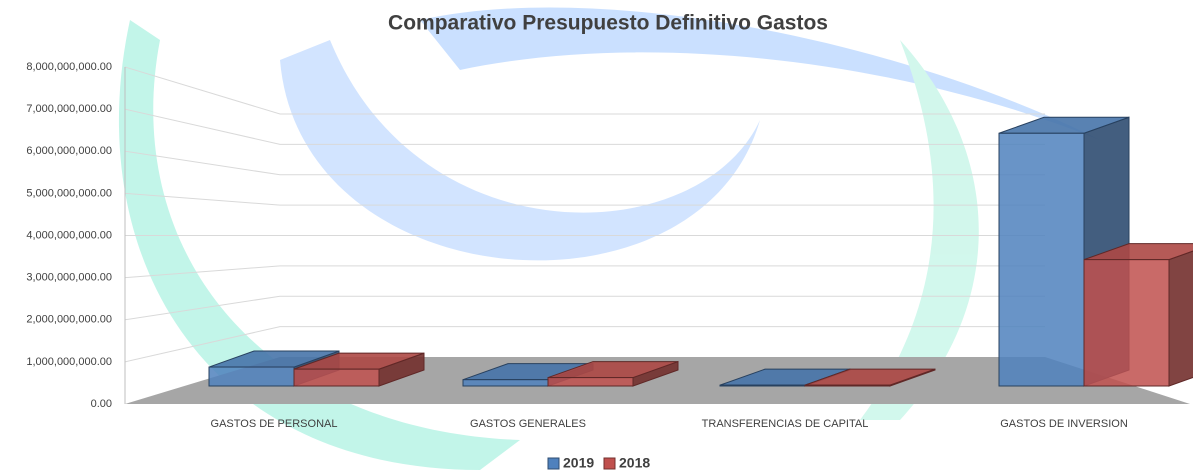 This screenshot has width=1193, height=474. What do you see at coordinates (1064, 424) in the screenshot?
I see `x-tick-label: GASTOS DE INVERSION` at bounding box center [1064, 424].